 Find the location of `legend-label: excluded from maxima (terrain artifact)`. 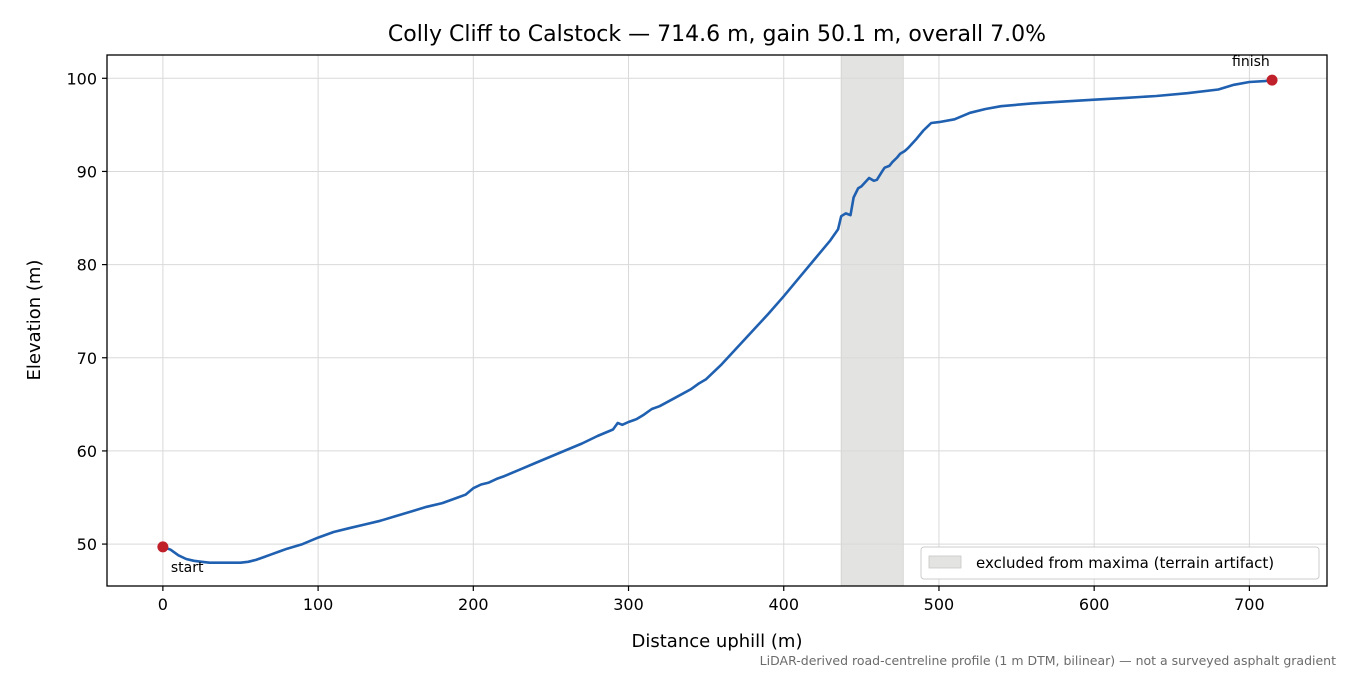

legend-label: excluded from maxima (terrain artifact) is located at coordinates (1125, 563).